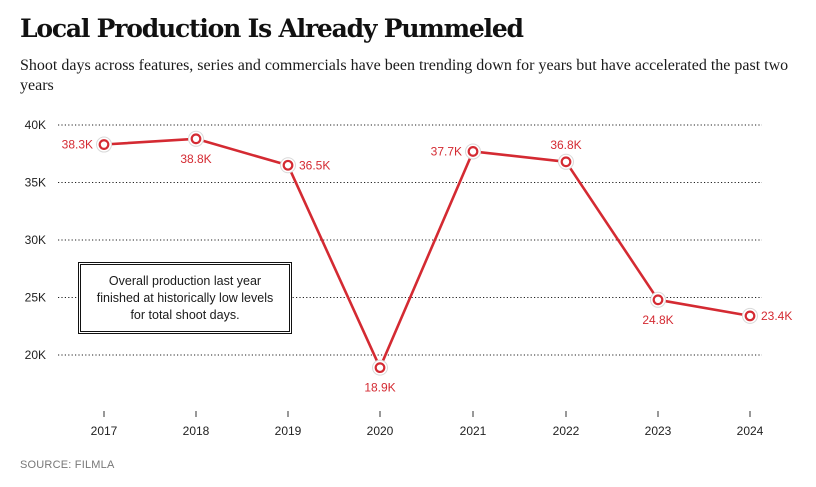  What do you see at coordinates (473, 431) in the screenshot?
I see `x-tick-label: 2021` at bounding box center [473, 431].